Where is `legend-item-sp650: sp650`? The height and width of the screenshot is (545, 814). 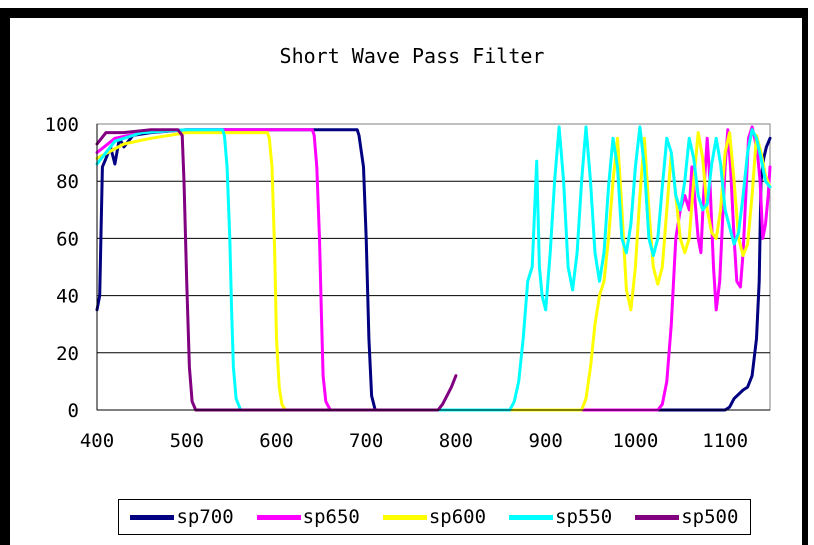 legend-item-sp650: sp650 is located at coordinates (308, 517).